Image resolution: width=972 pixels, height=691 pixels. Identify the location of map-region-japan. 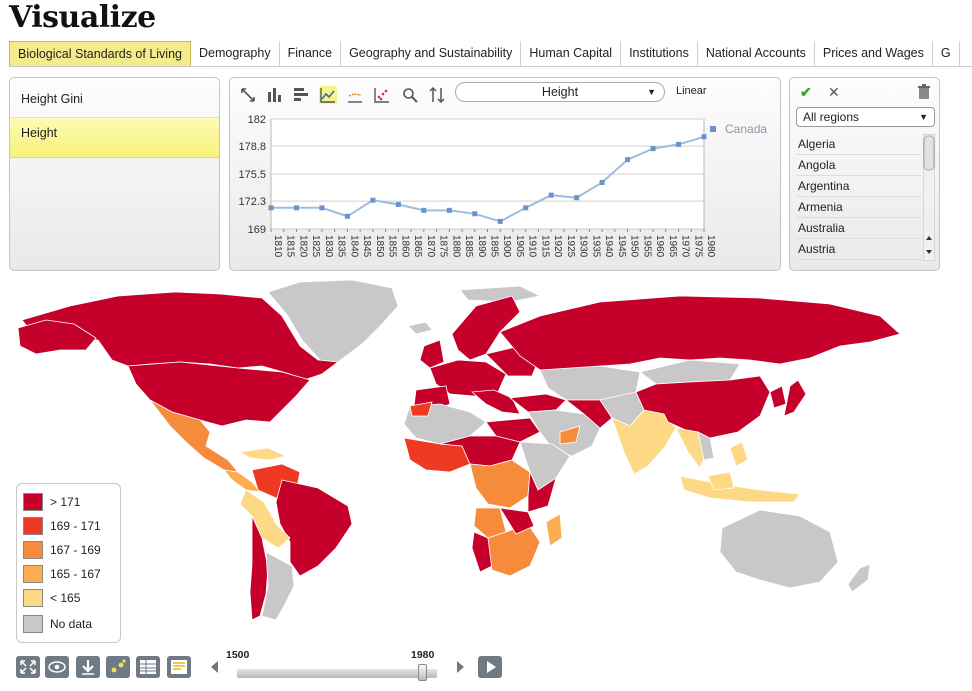
(795, 398).